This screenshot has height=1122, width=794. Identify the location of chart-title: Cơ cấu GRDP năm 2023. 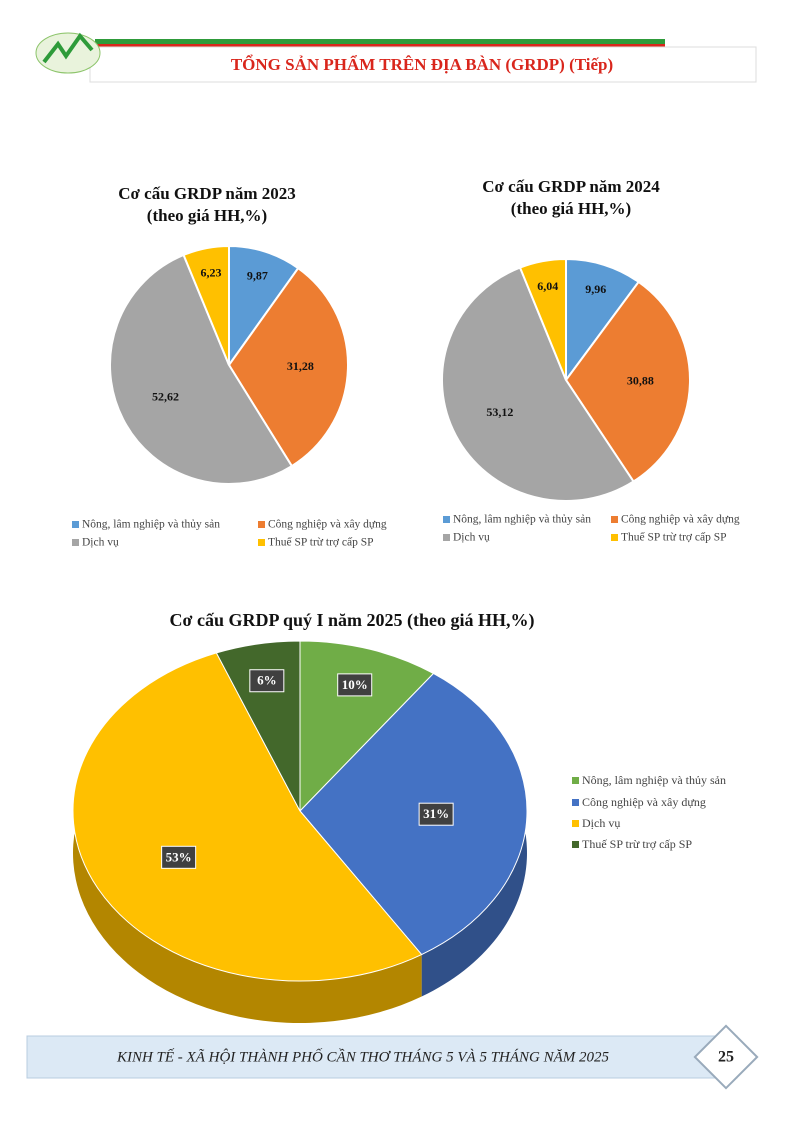
(207, 193).